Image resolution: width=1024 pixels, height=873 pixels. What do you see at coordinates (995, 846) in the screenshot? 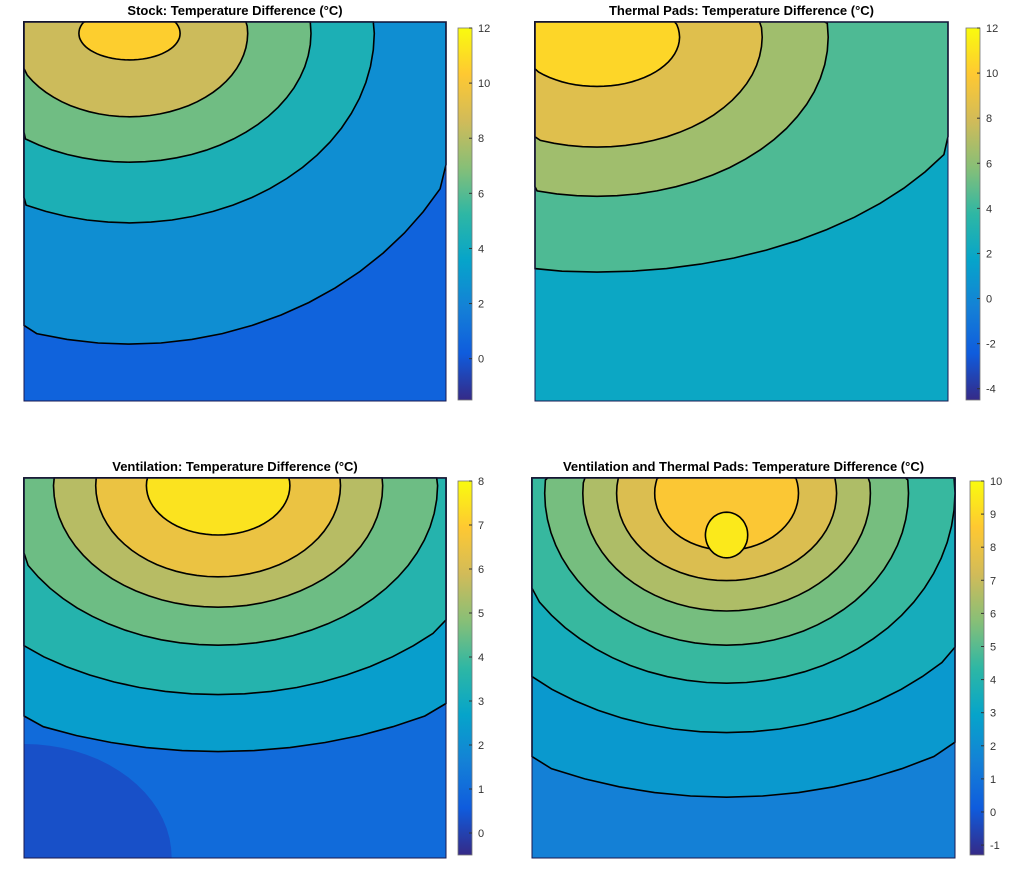
I see `colorbar-tick-label: -1` at bounding box center [995, 846].